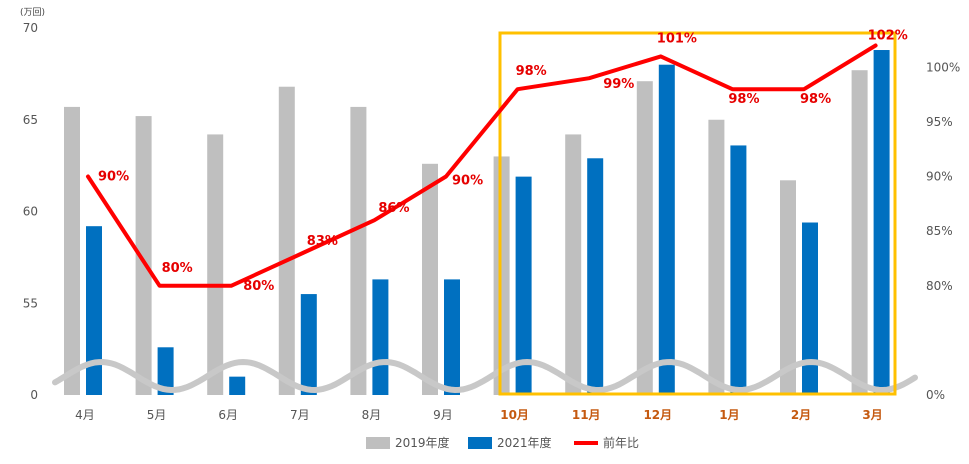 This screenshot has height=464, width=969. What do you see at coordinates (586, 415) in the screenshot?
I see `x-category-label: 11月` at bounding box center [586, 415].